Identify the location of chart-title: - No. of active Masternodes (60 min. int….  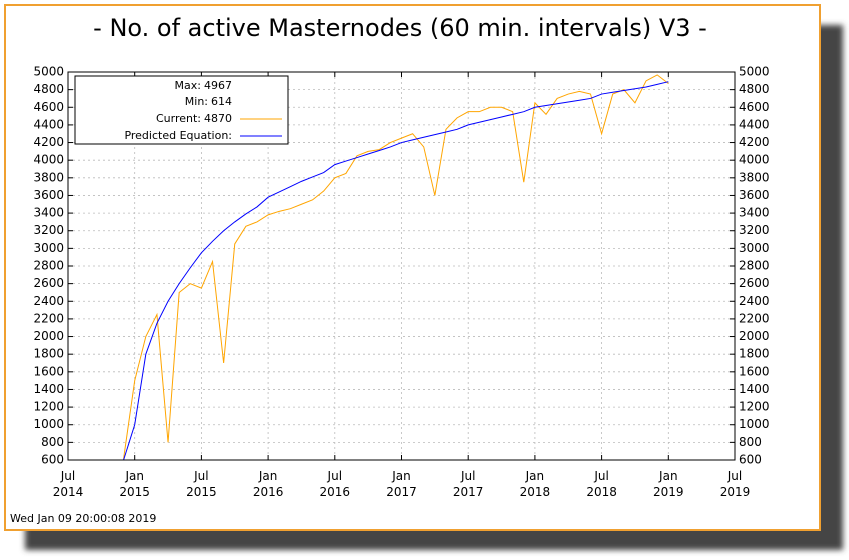
(400, 28).